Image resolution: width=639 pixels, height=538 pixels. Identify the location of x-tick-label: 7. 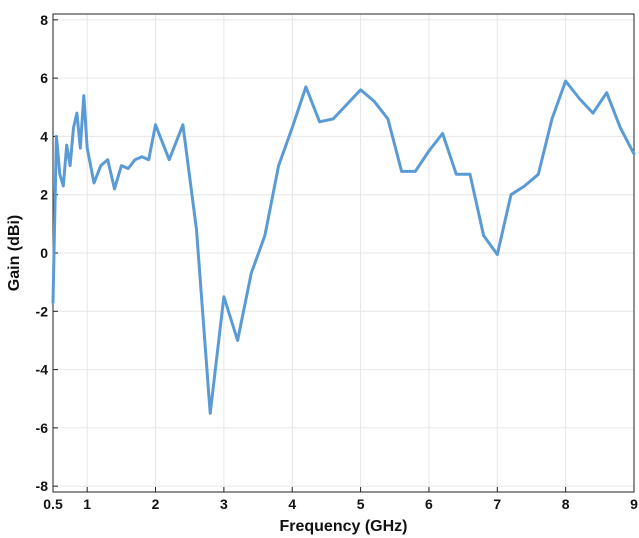
(497, 504).